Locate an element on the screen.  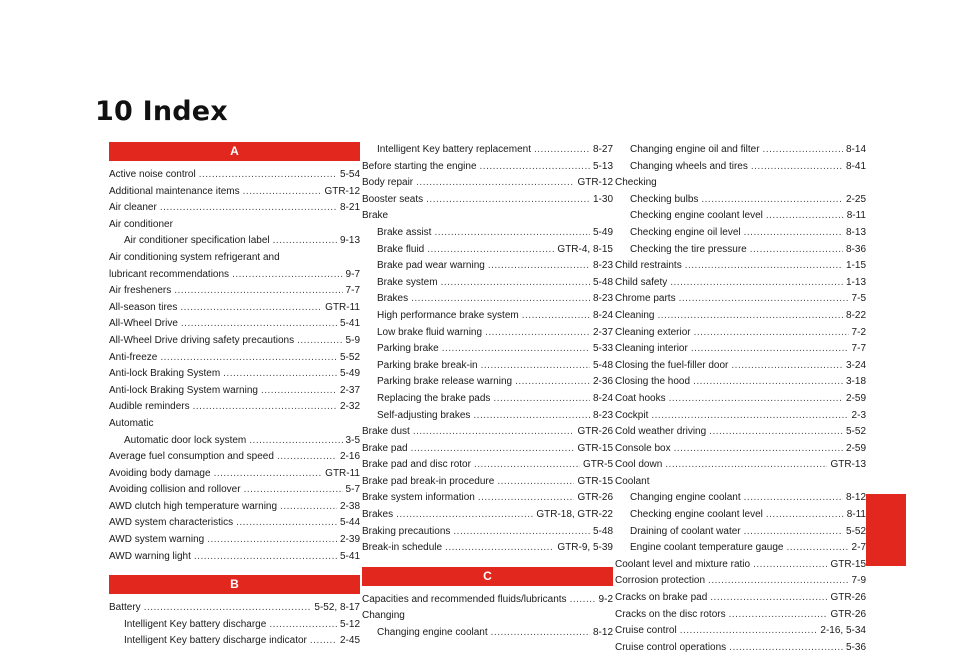
entry-label: All-season tires is located at coordinates (143, 307).